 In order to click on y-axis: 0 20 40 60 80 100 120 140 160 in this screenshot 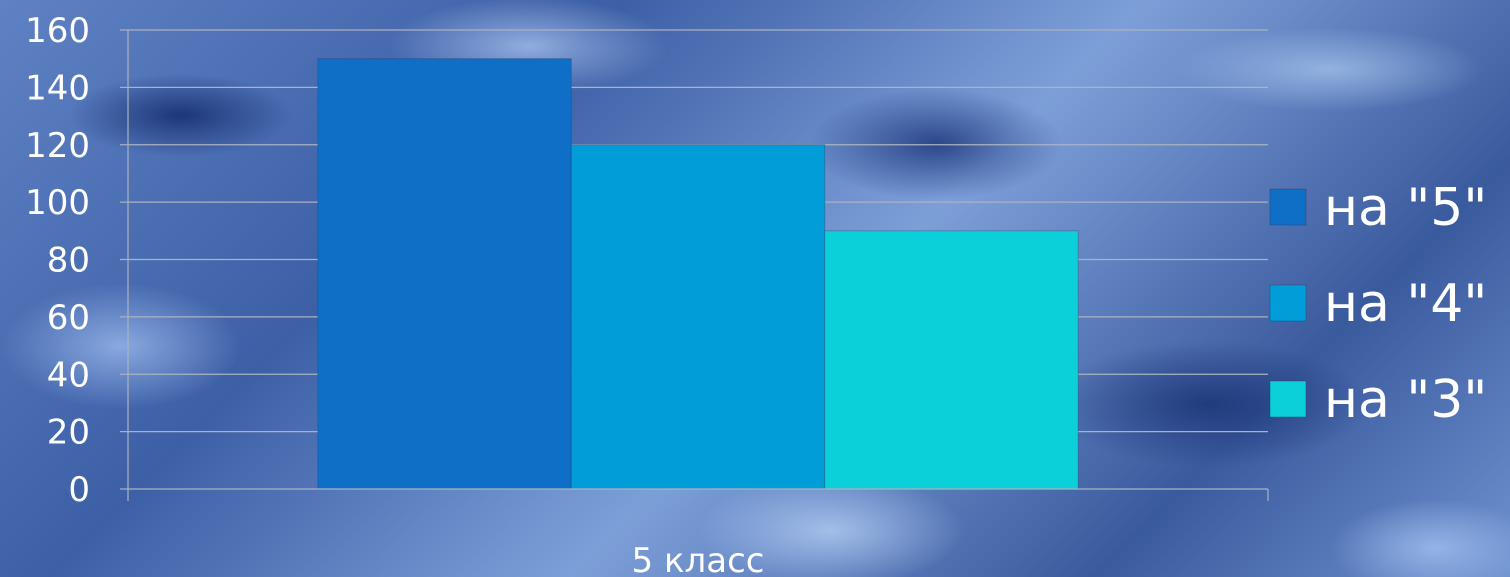, I will do `click(77, 260)`.